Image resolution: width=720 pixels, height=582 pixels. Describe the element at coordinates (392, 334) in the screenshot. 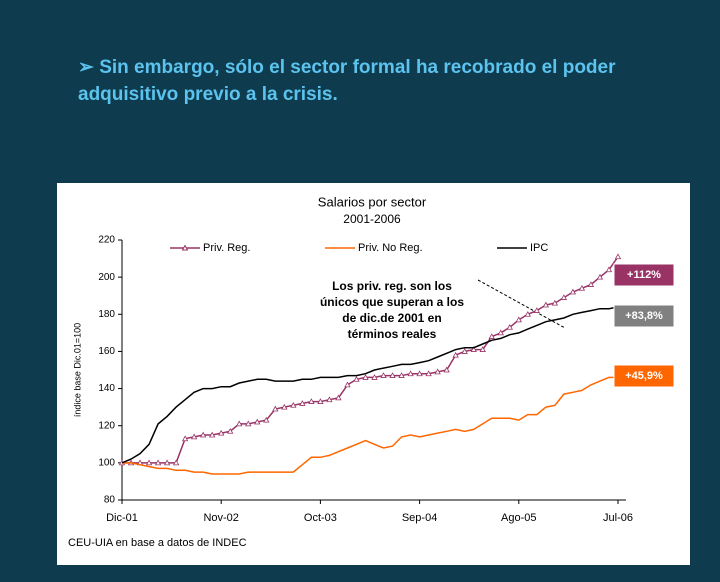

I see `annotation: términos reales` at that location.